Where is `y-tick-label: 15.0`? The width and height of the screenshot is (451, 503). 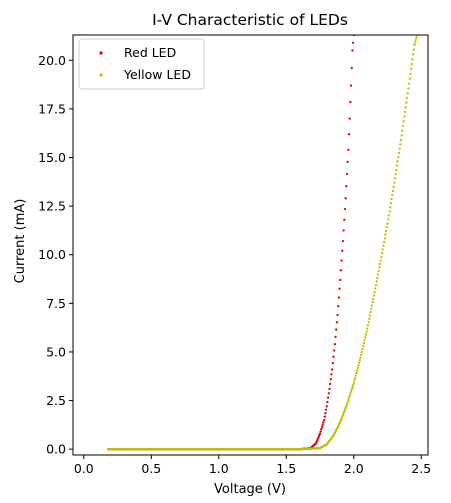 y-tick-label: 15.0 is located at coordinates (52, 157).